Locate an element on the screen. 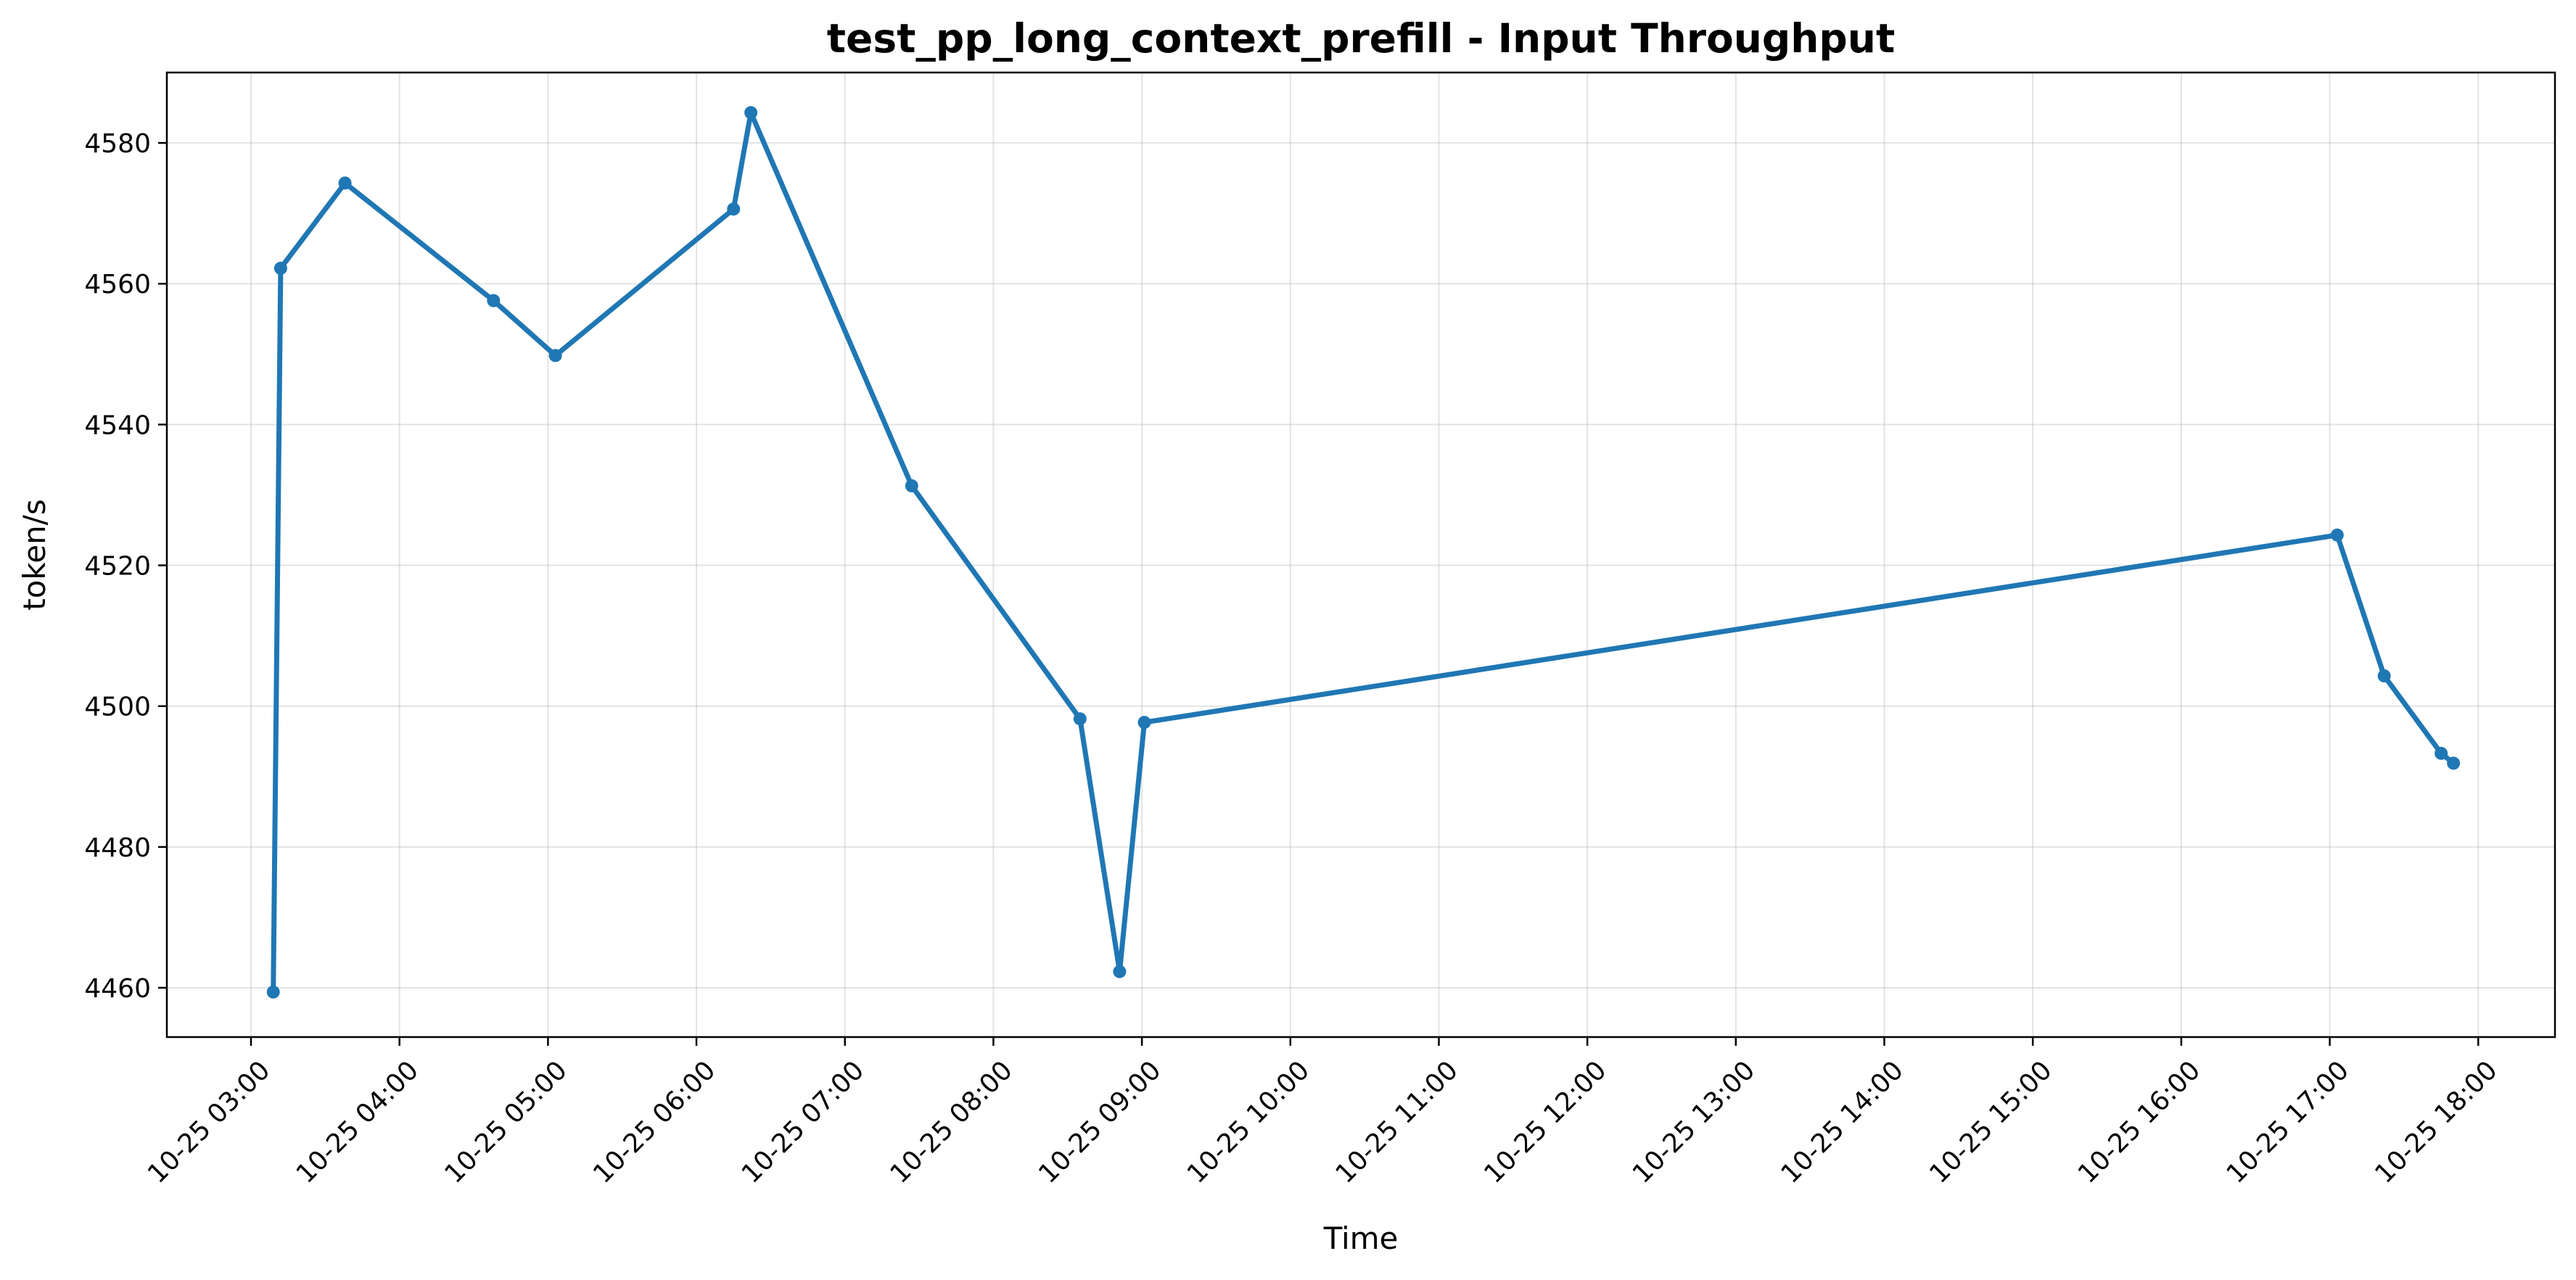 The width and height of the screenshot is (2576, 1280). x-tick-label: 10-25 18:00 is located at coordinates (2436, 1122).